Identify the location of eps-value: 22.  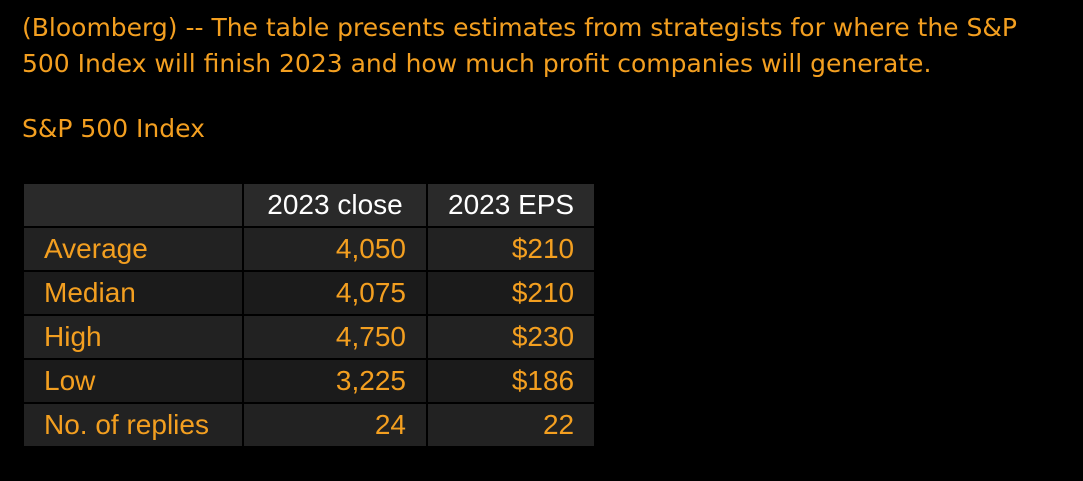
(511, 425).